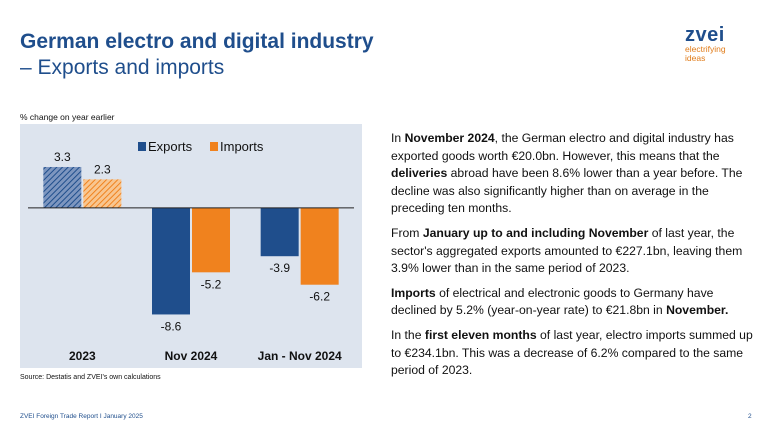 Image resolution: width=768 pixels, height=430 pixels. What do you see at coordinates (62, 157) in the screenshot?
I see `data-label-exports-0: 3.3` at bounding box center [62, 157].